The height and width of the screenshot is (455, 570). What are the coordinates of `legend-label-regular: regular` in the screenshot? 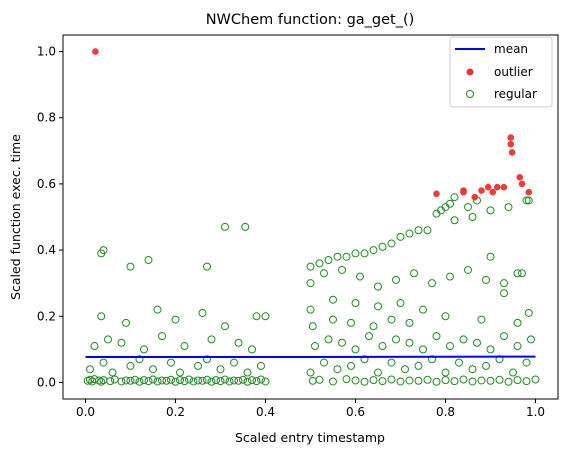 It's located at (515, 94).